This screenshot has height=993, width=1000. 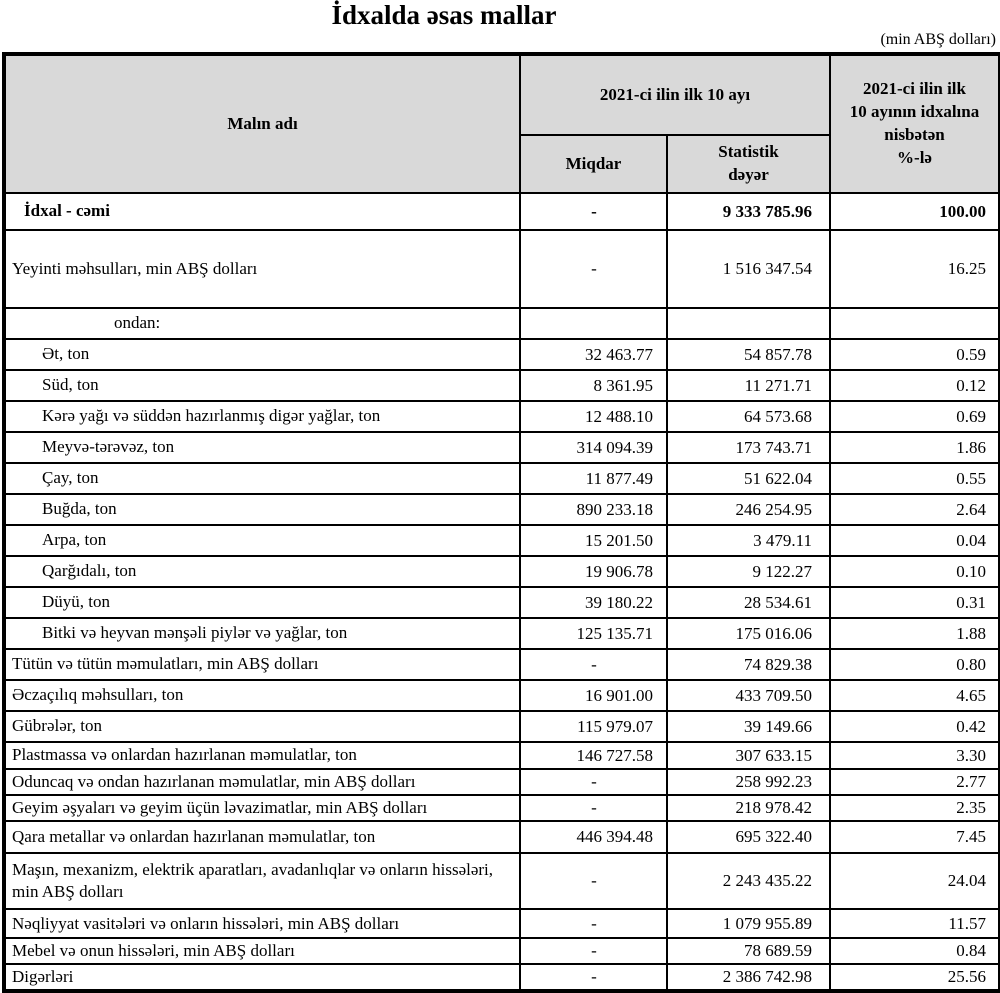 I want to click on stat-value-cell: 54 857.78, so click(x=748, y=354).